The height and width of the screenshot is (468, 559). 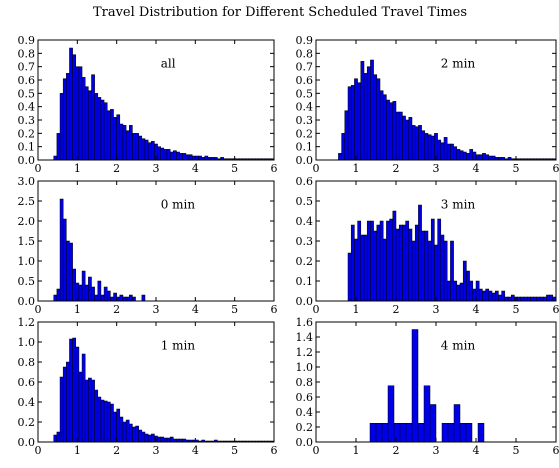 What do you see at coordinates (305, 322) in the screenshot?
I see `y-tick-label: 1.6` at bounding box center [305, 322].